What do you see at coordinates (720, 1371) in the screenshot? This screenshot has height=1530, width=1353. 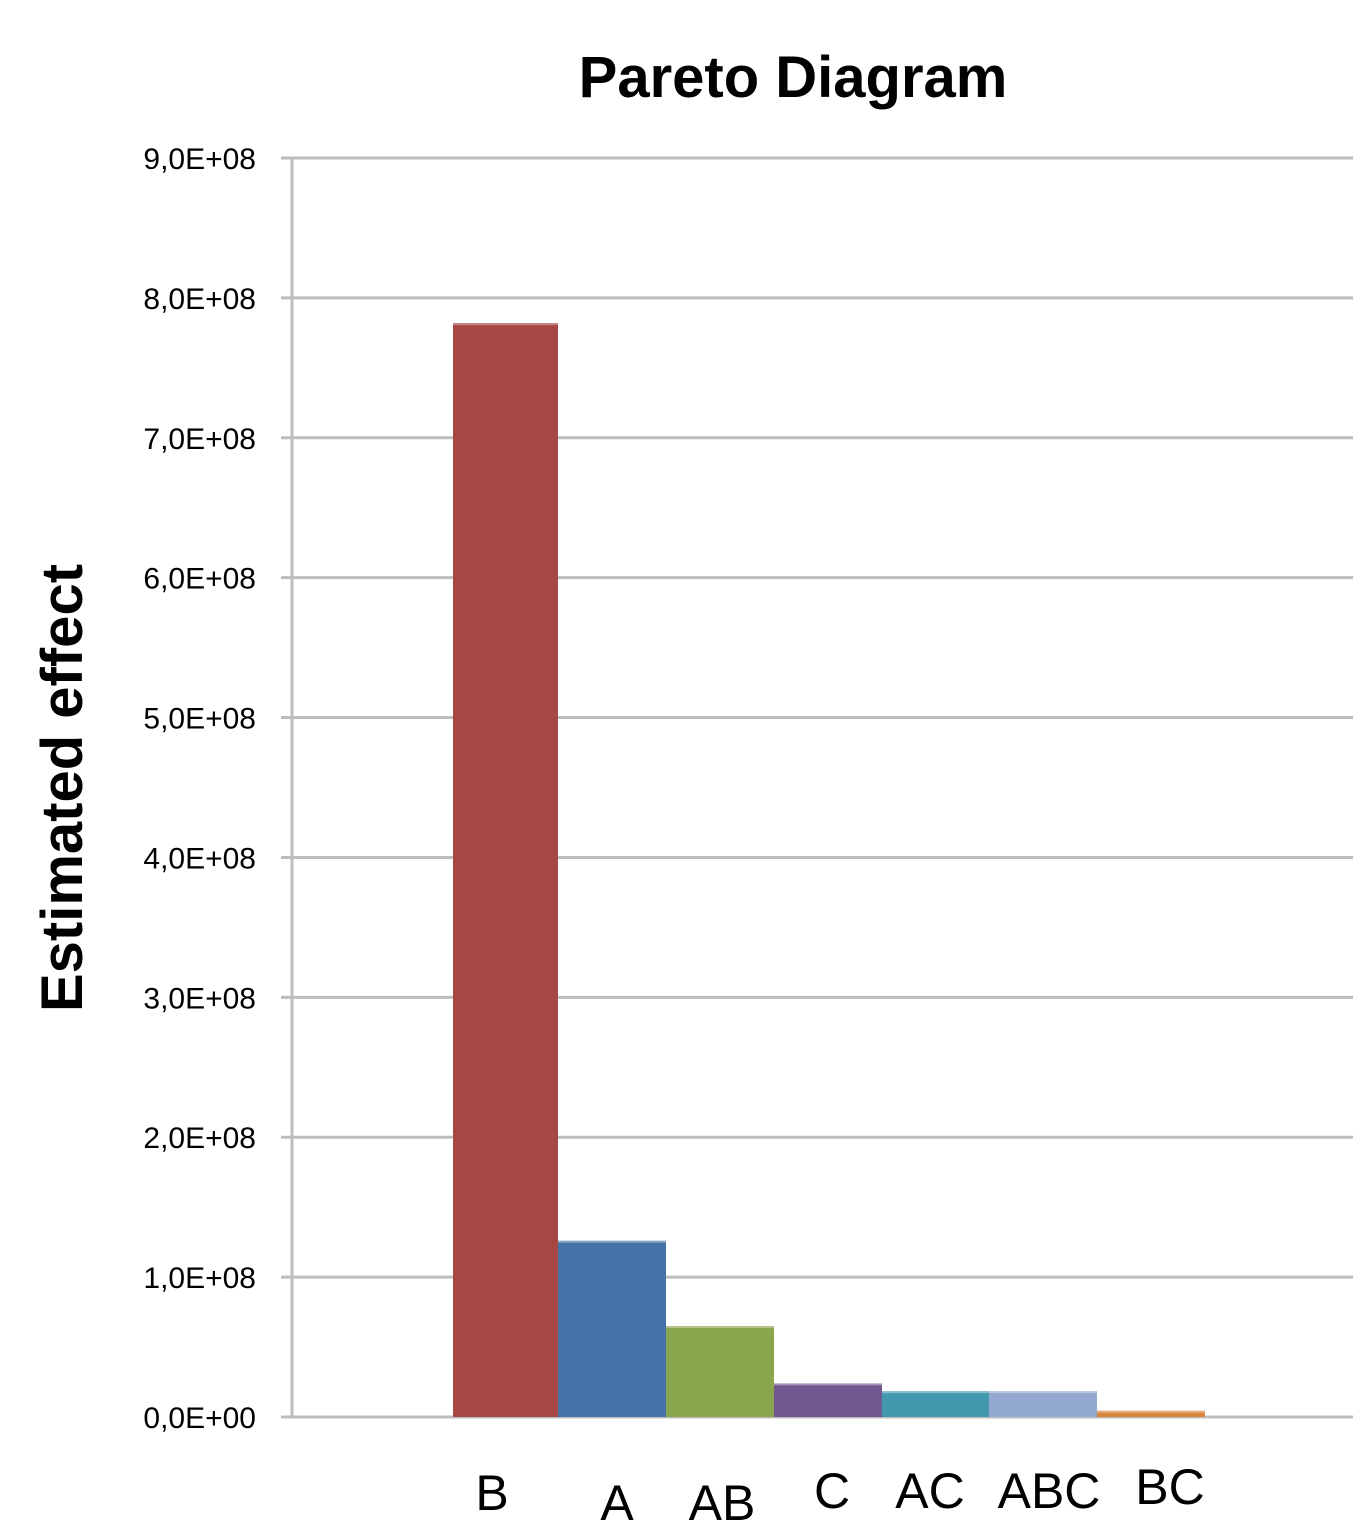 I see `bar-ab` at bounding box center [720, 1371].